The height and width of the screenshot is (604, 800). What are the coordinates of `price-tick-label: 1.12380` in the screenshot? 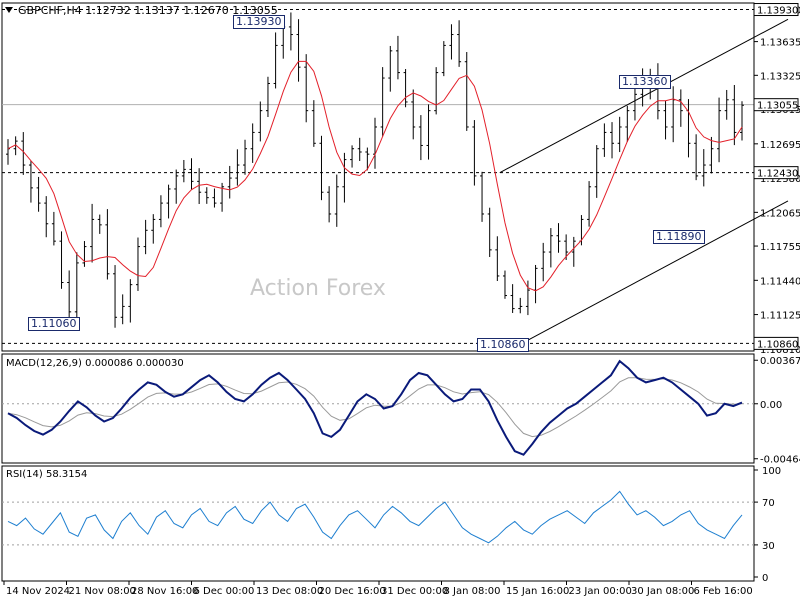 It's located at (780, 179).